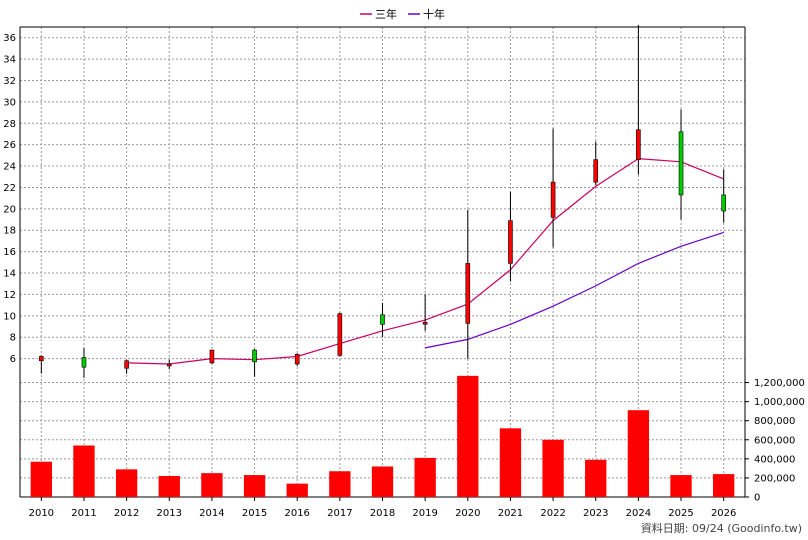 The width and height of the screenshot is (808, 540). I want to click on x-tick-label: 2020, so click(467, 513).